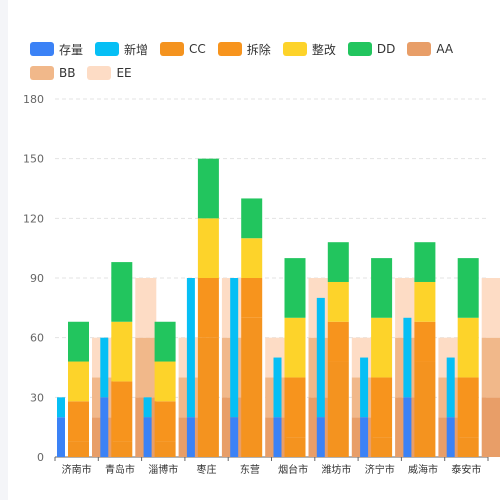 Image resolution: width=500 pixels, height=500 pixels. I want to click on legend-item: CC, so click(183, 49).